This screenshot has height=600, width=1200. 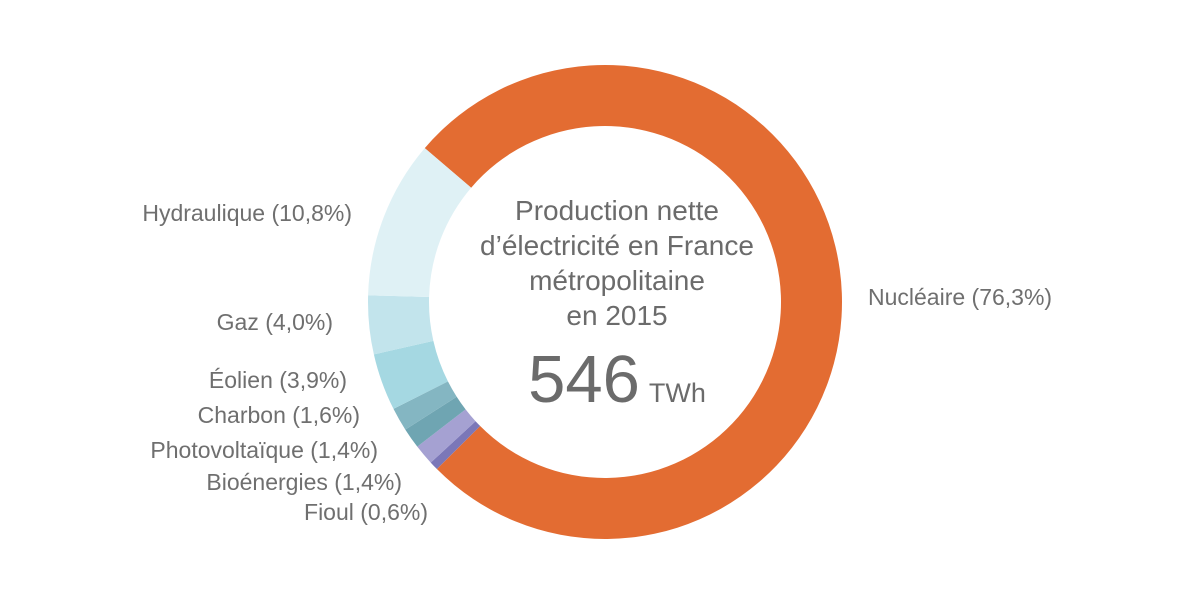 I want to click on total-value: 546, so click(x=584, y=379).